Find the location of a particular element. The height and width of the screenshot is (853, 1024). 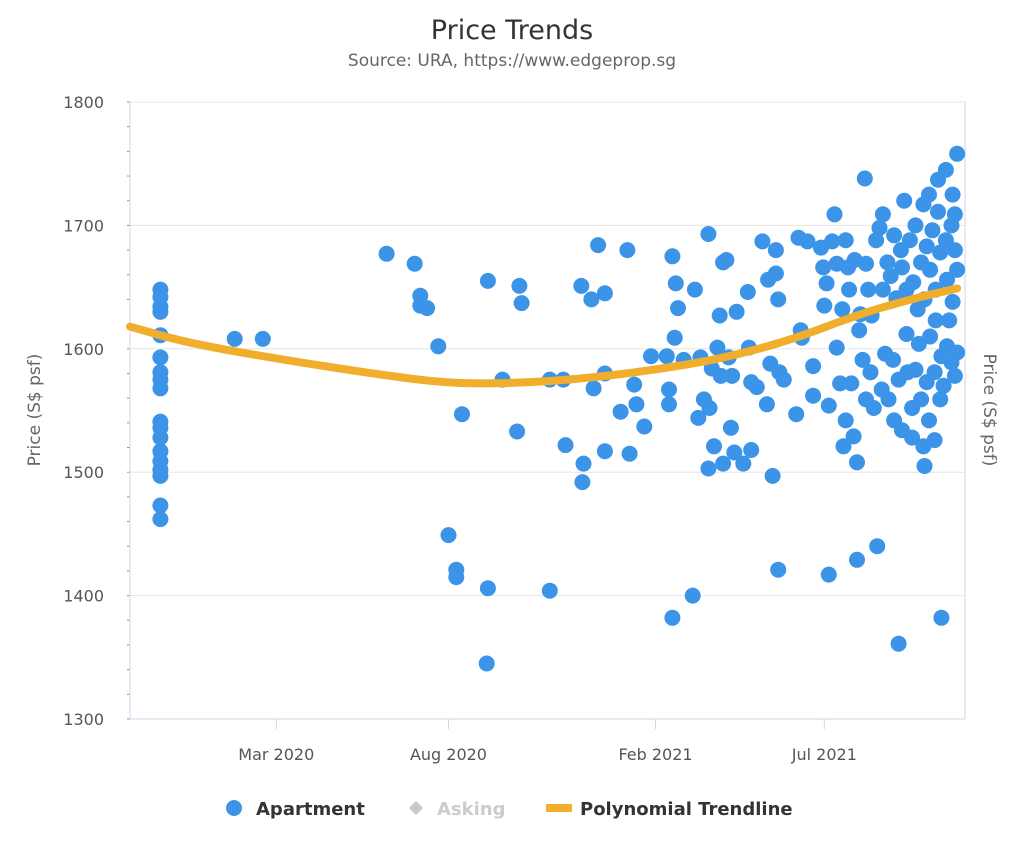

legend-label-apartment: Apartment is located at coordinates (310, 809).